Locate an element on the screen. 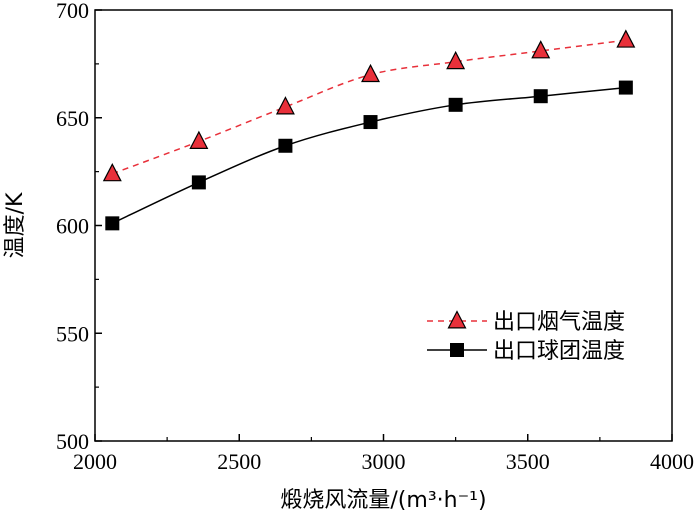 The width and height of the screenshot is (700, 519). x-tick-label: 3500 is located at coordinates (528, 461).